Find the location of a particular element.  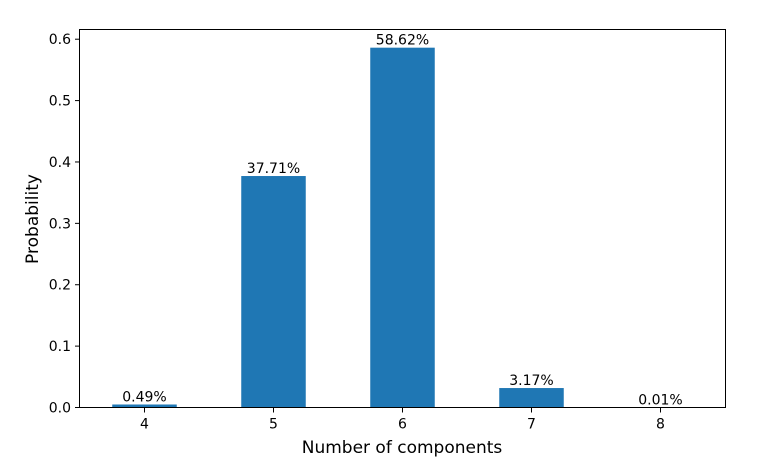

x-tick-label-6: 6 is located at coordinates (402, 425).